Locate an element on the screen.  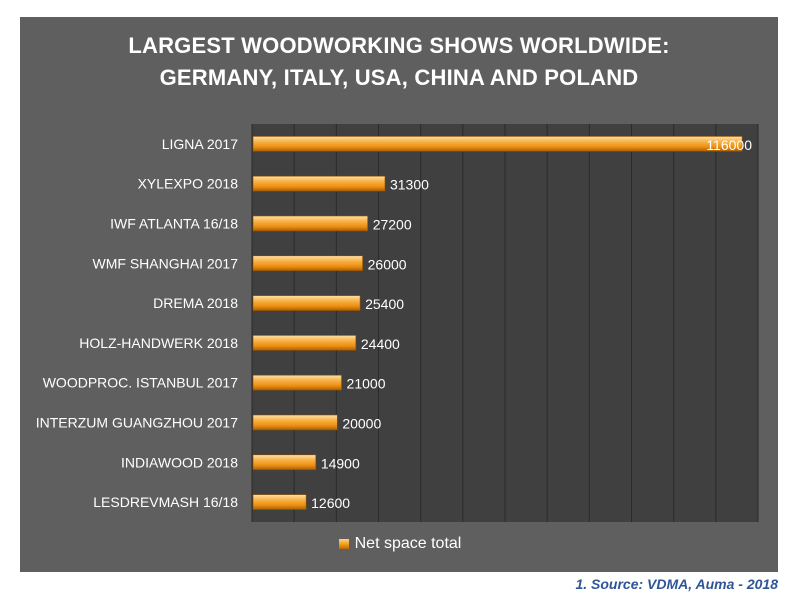
legend: Net space total is located at coordinates (400, 544).